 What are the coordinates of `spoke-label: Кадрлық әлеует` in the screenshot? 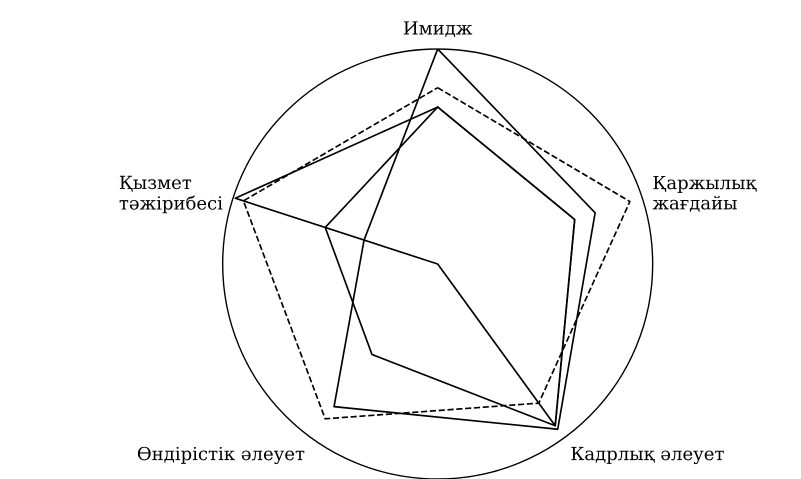 It's located at (647, 455).